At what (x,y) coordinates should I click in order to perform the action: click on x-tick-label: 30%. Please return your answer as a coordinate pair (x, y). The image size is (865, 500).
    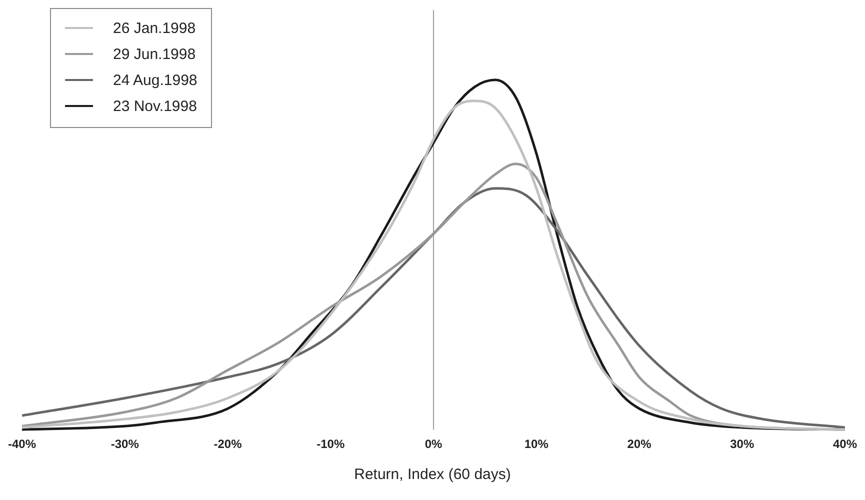
    Looking at the image, I should click on (742, 444).